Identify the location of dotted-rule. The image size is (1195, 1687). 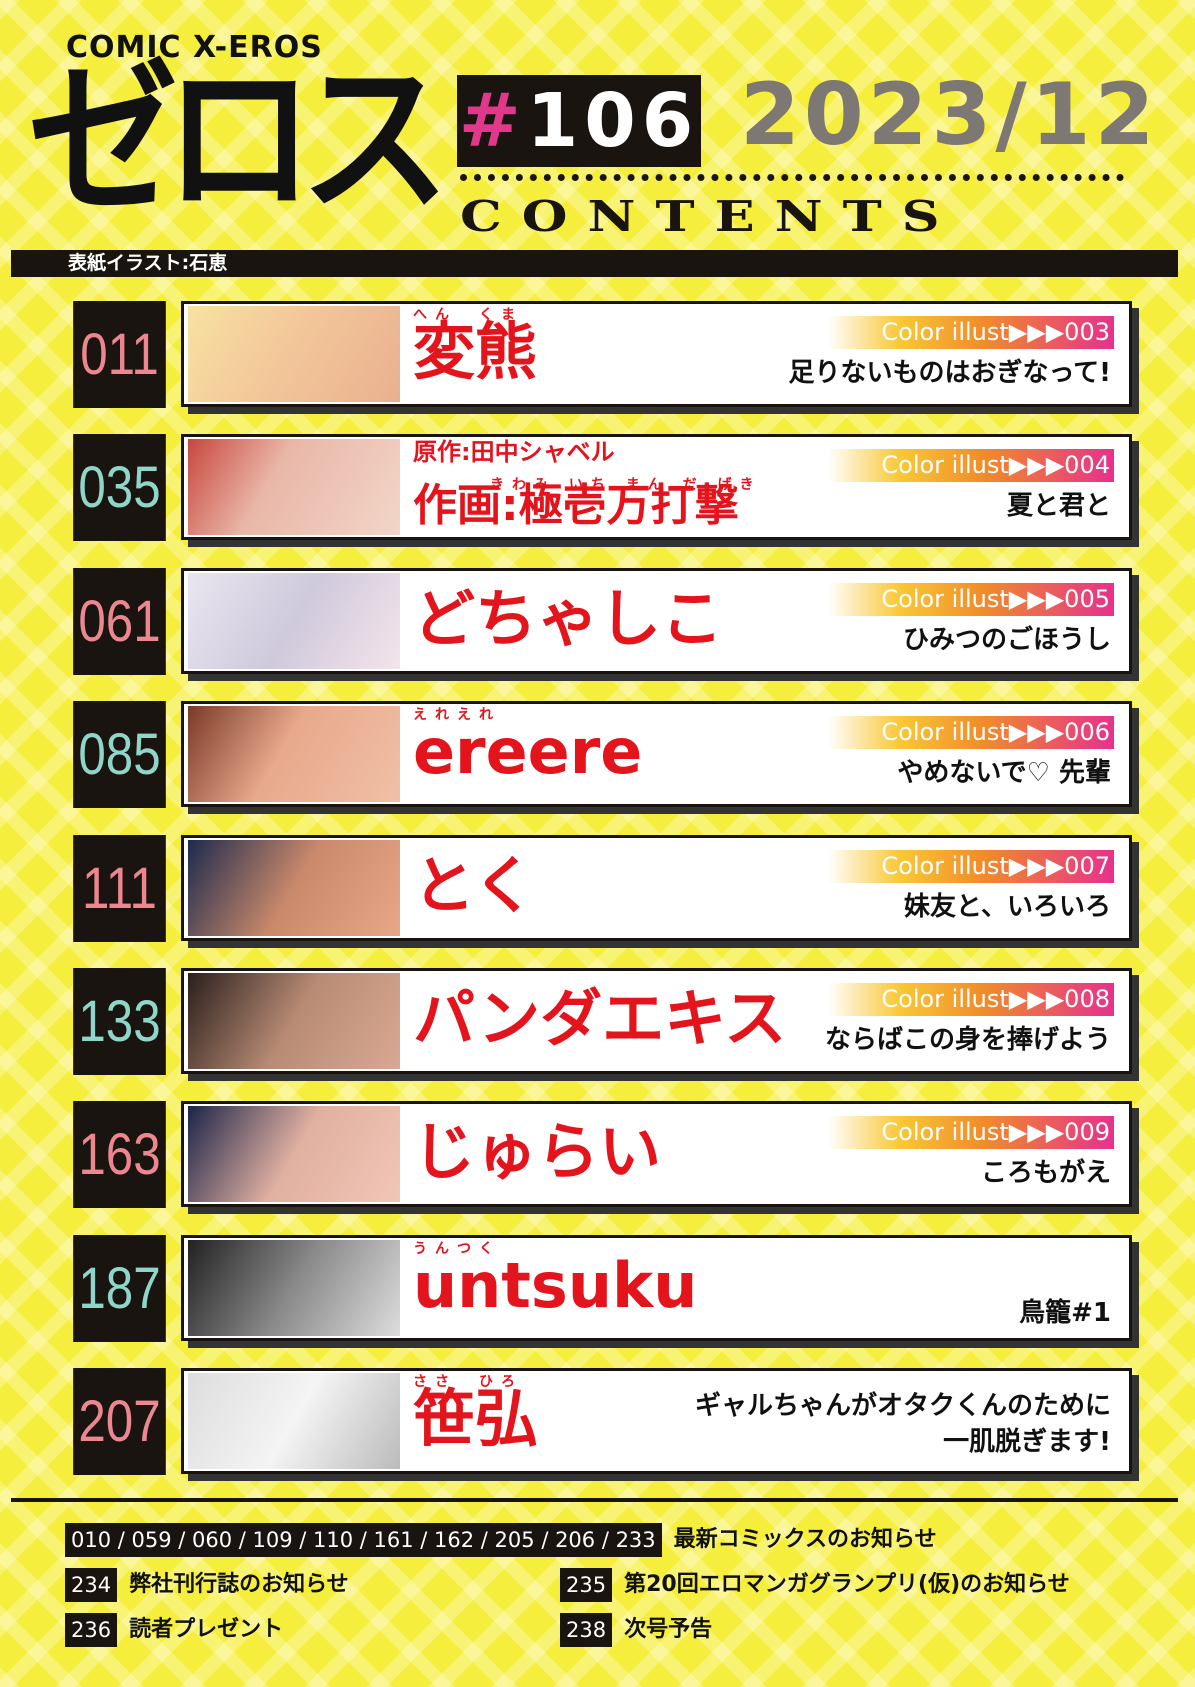
(792, 177).